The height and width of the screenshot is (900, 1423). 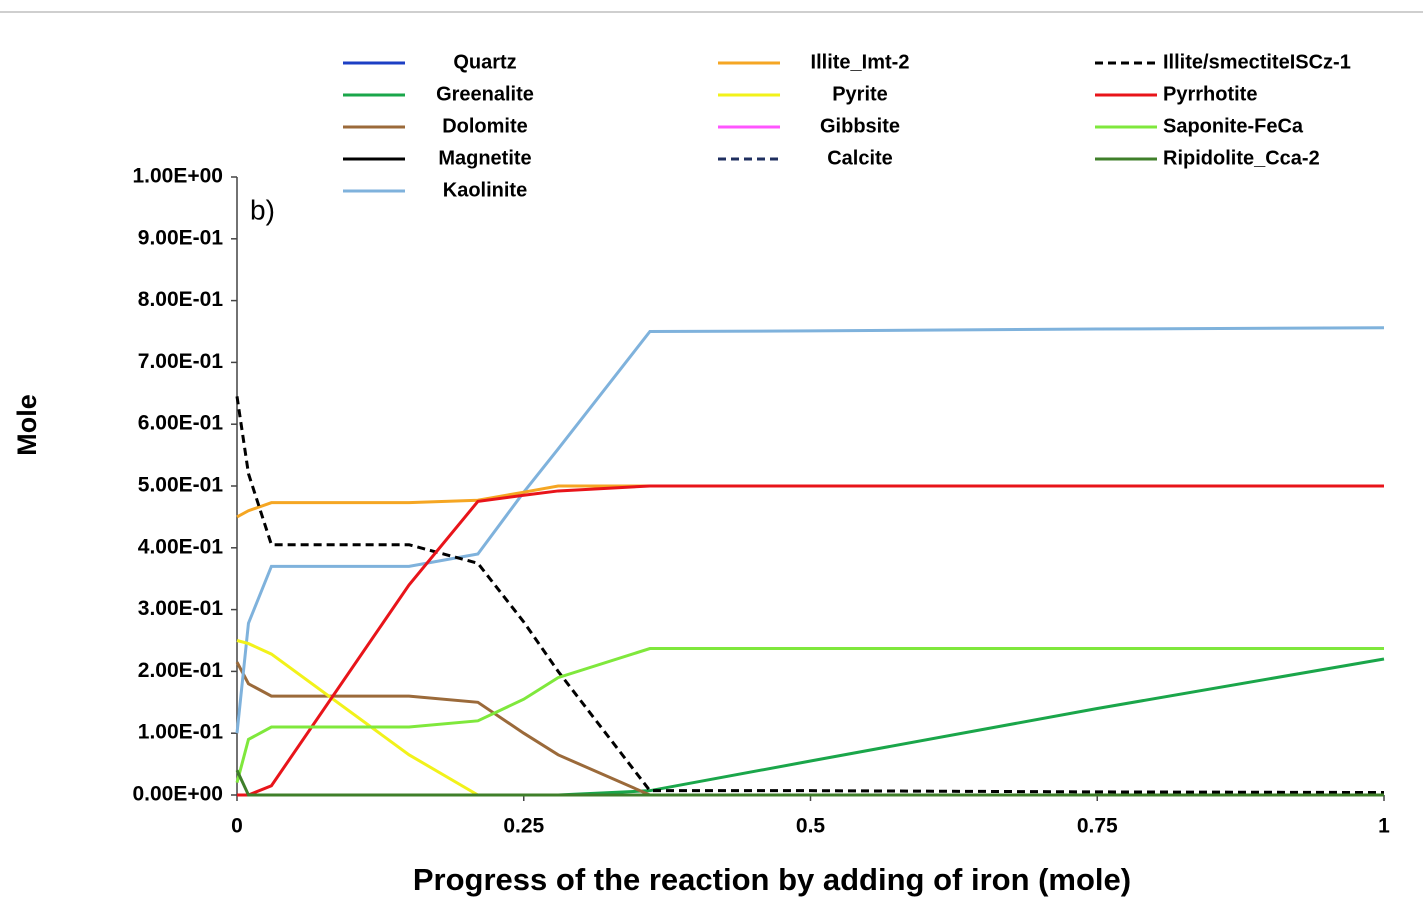 I want to click on legend-label: Kaolinite, so click(x=485, y=190).